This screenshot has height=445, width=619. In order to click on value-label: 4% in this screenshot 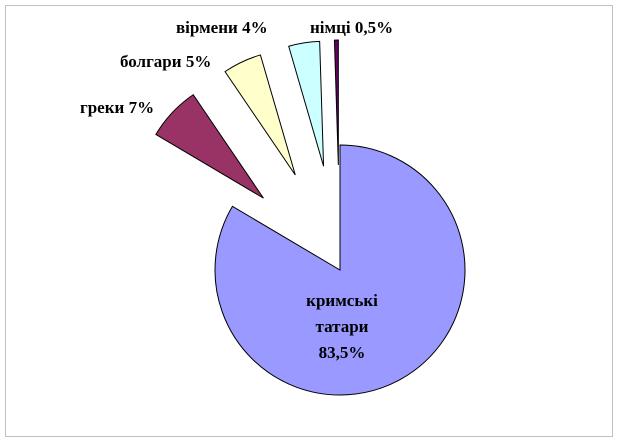, I will do `click(255, 27)`.